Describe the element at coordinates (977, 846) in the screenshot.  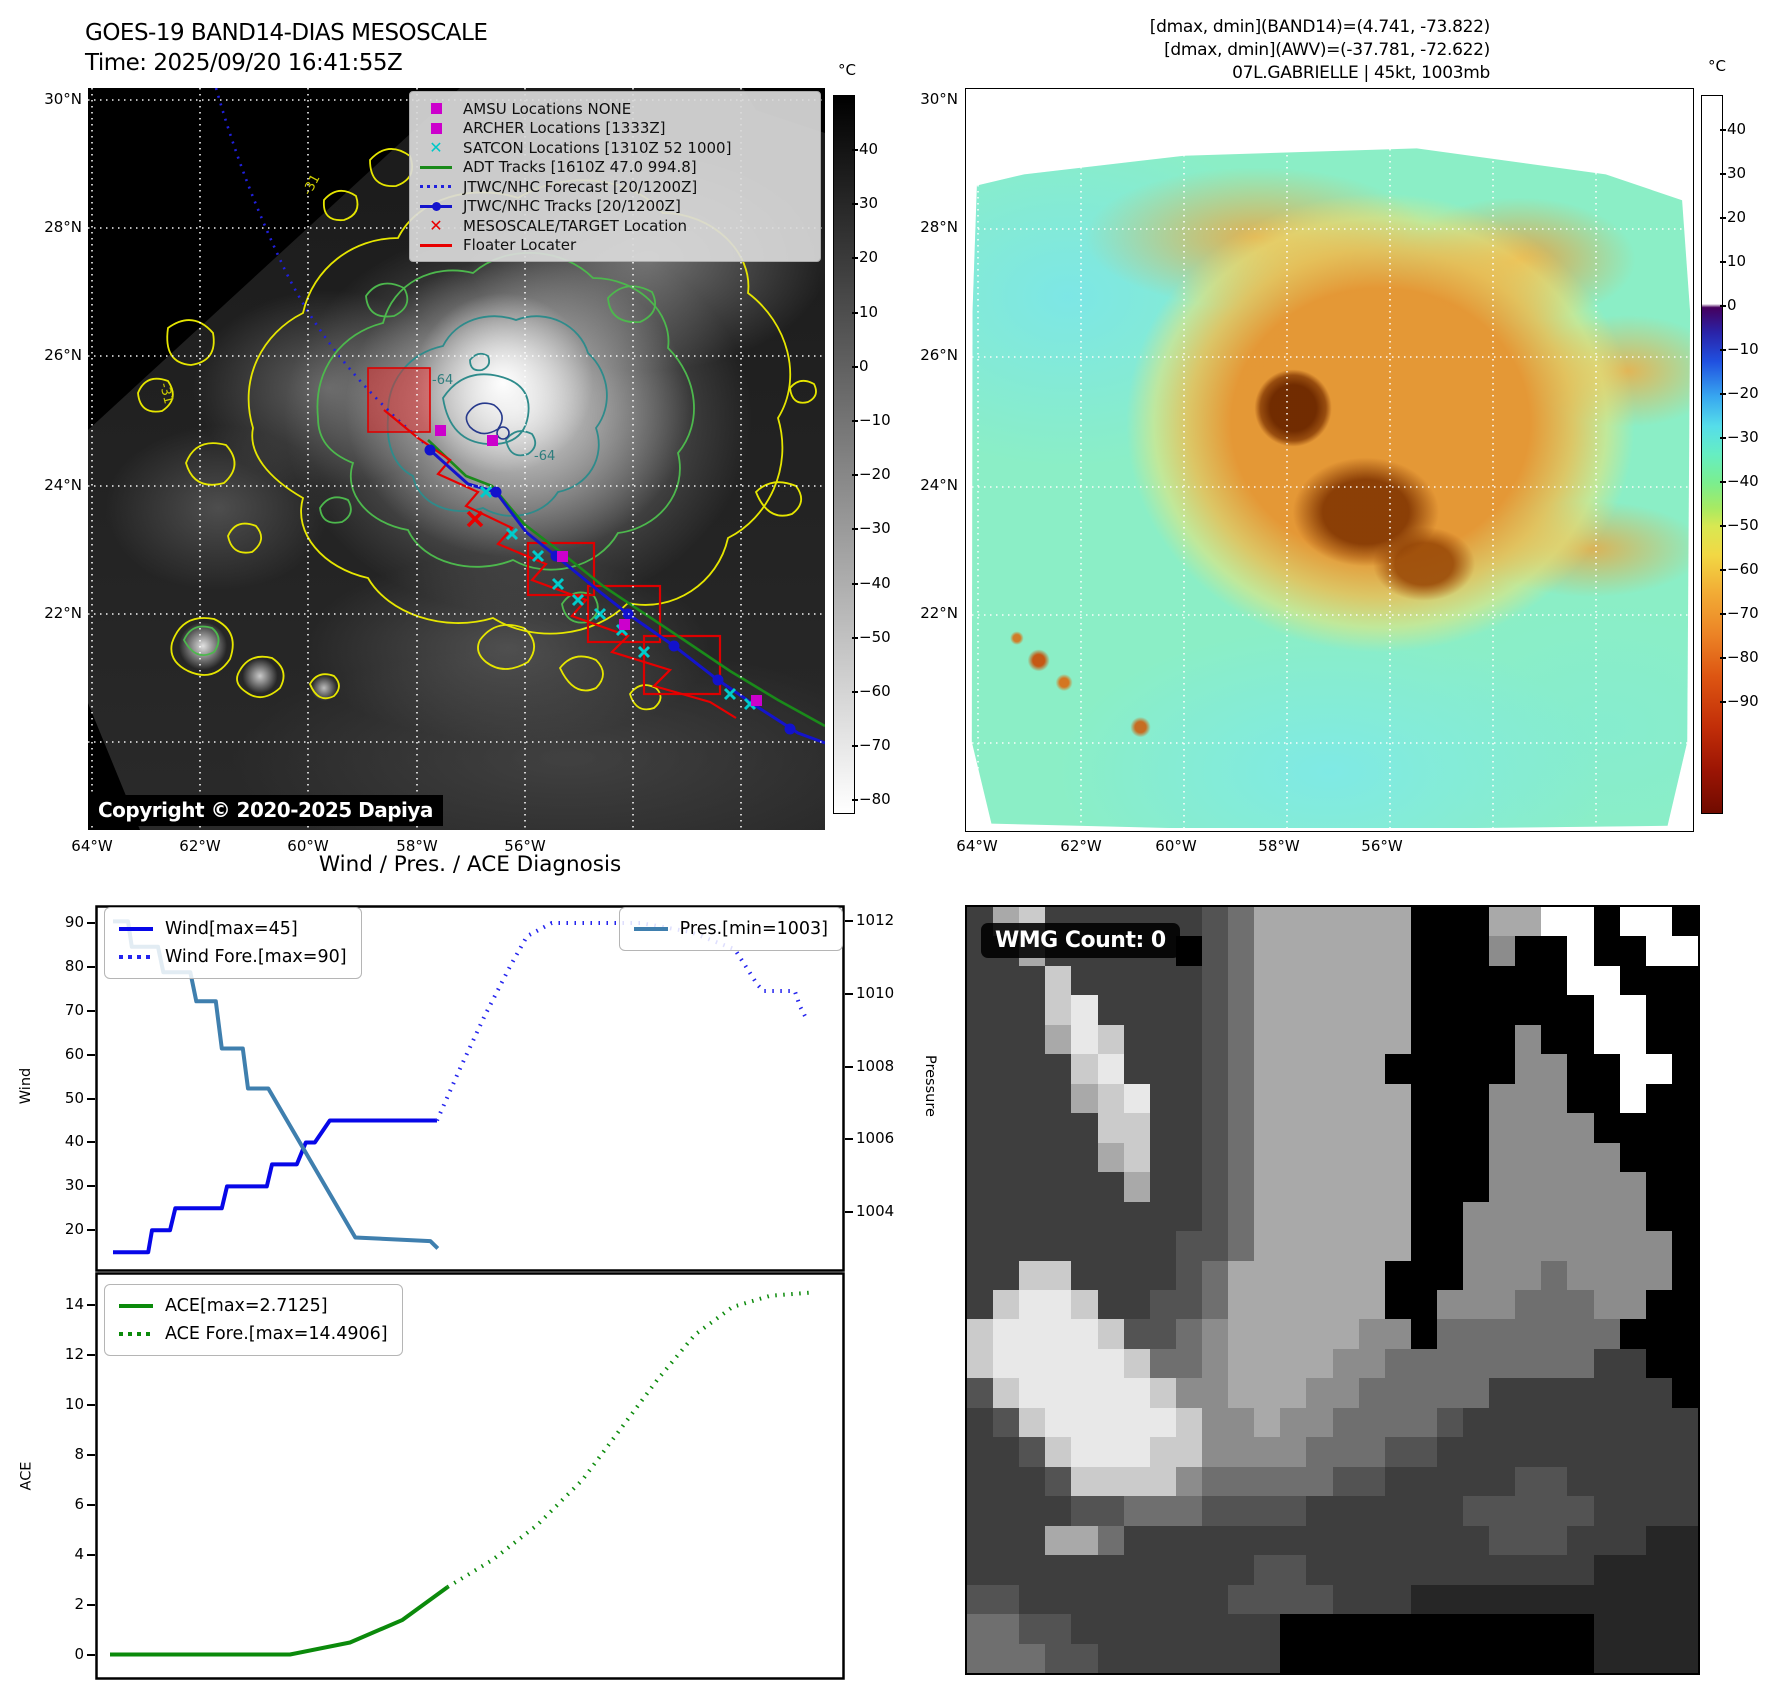
I see `map2-lon-label: 64°W` at that location.